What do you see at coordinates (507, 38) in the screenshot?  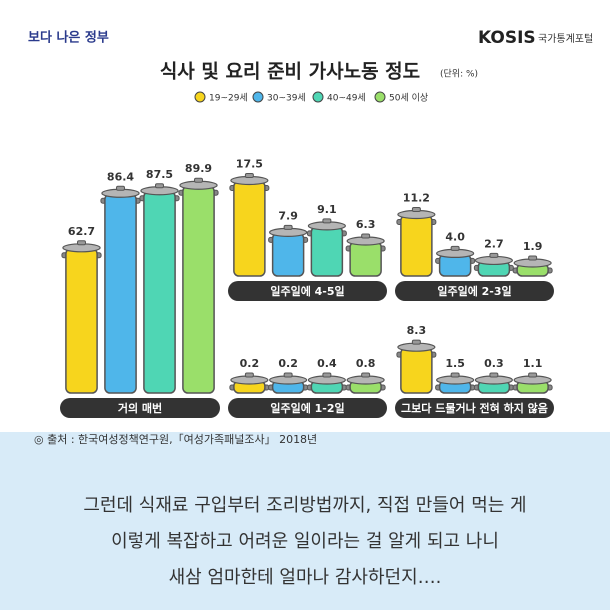 I see `brand: KOSIS` at bounding box center [507, 38].